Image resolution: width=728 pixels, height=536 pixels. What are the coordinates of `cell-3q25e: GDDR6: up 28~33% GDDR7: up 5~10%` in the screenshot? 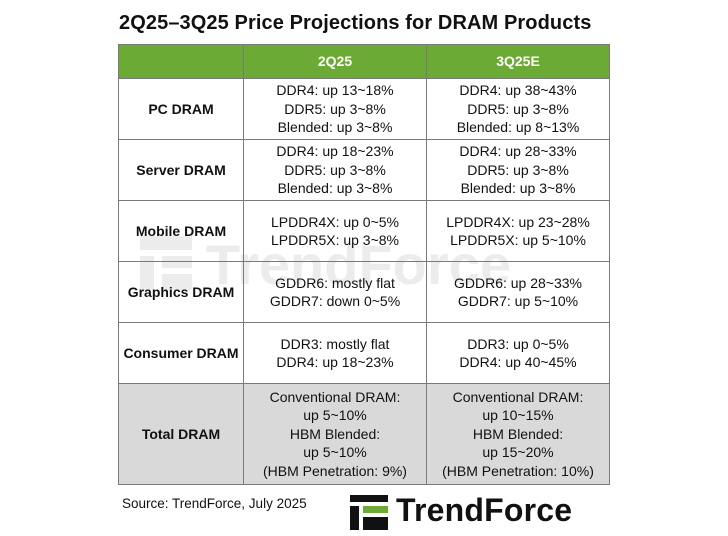 It's located at (518, 292).